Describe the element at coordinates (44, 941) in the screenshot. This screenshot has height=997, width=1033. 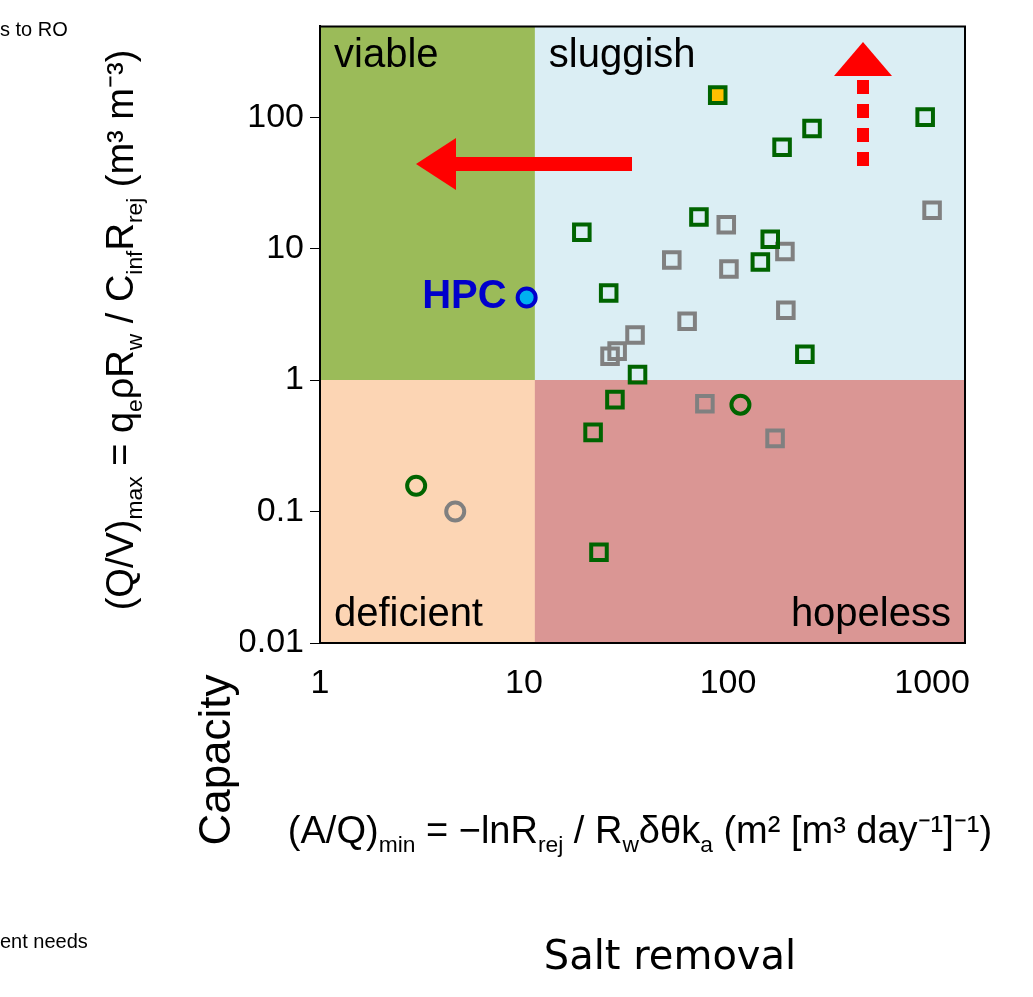
I see `text: ent needs` at that location.